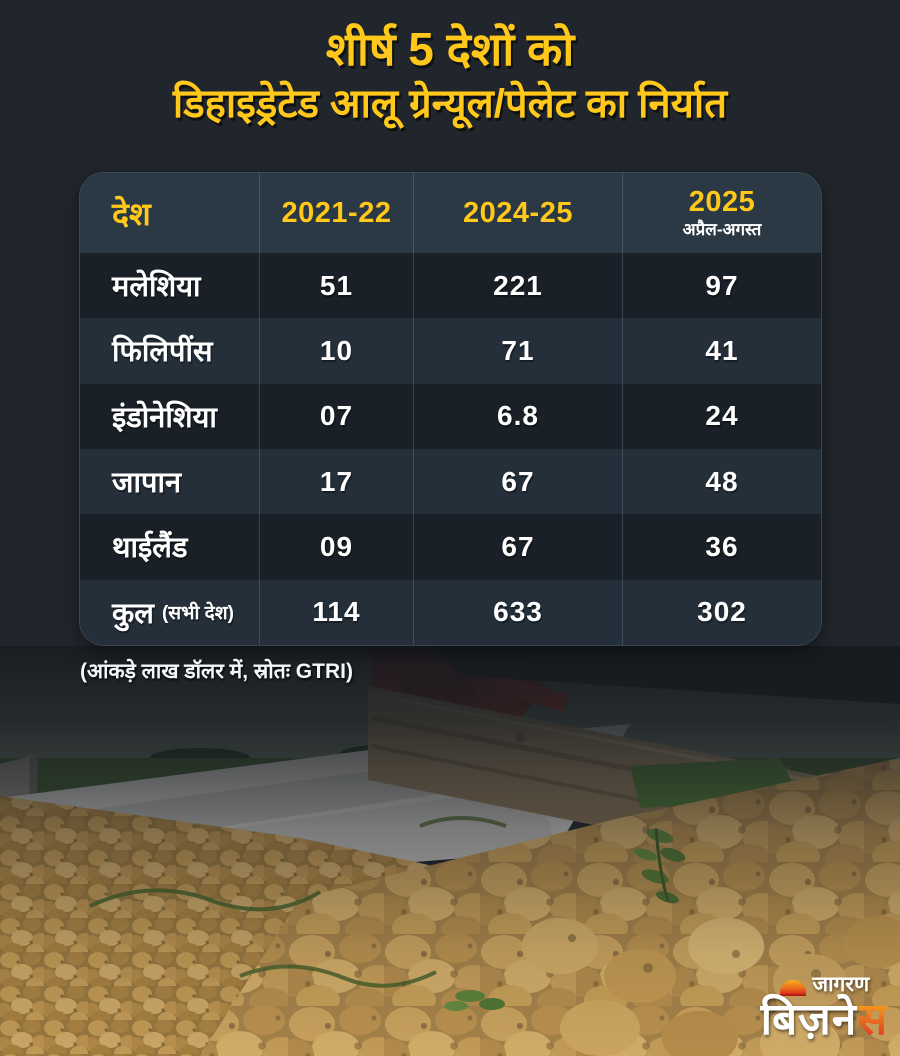 Image resolution: width=900 pixels, height=1056 pixels. I want to click on value-2025: 24, so click(722, 416).